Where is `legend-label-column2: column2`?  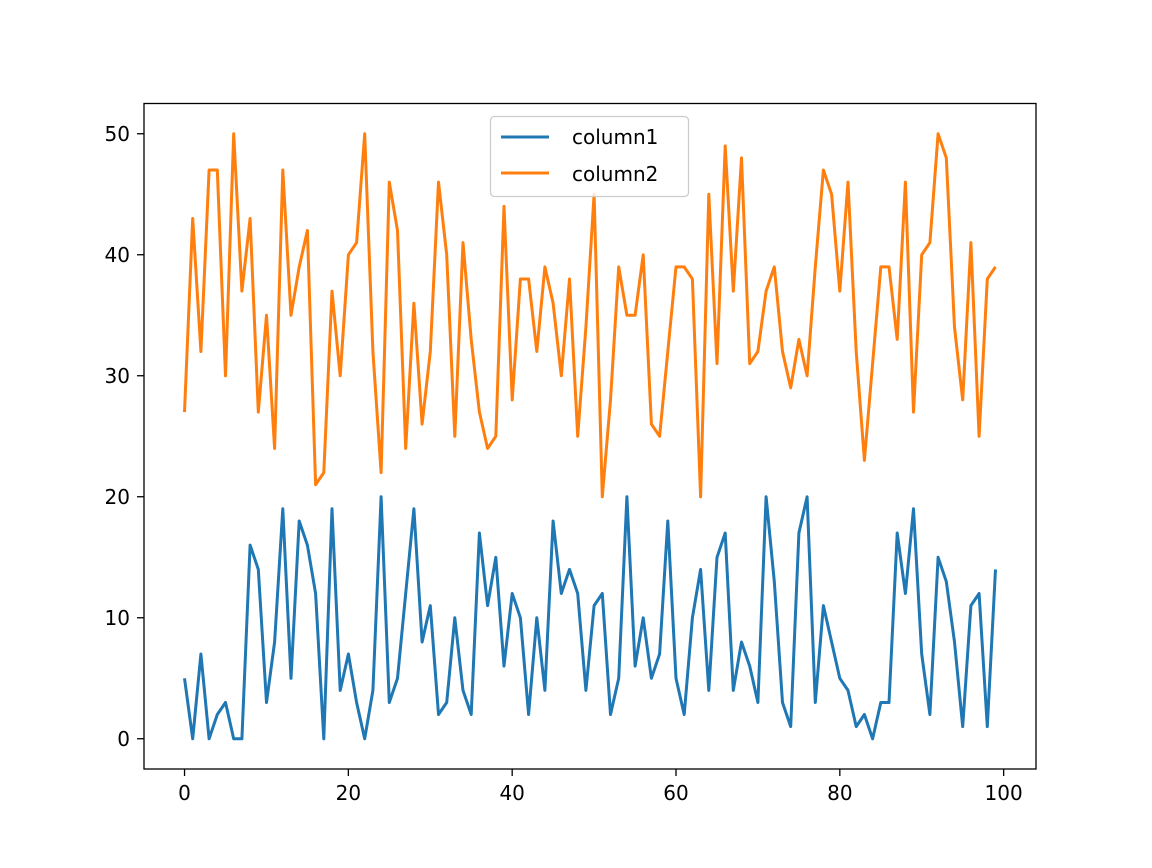
legend-label-column2: column2 is located at coordinates (615, 174).